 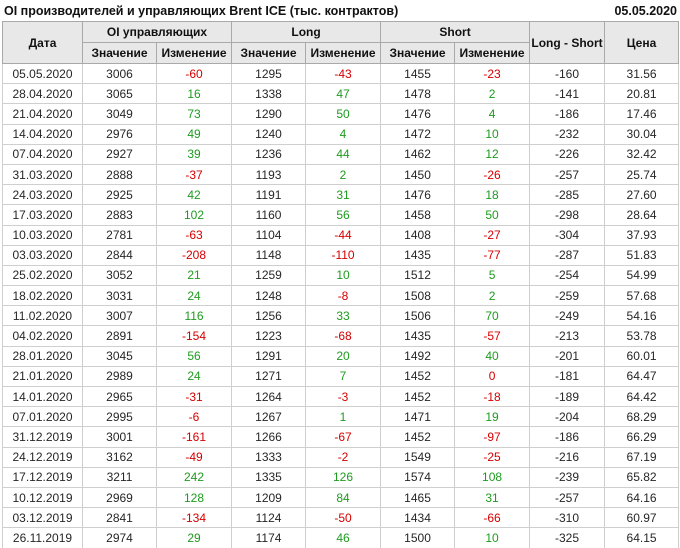 What do you see at coordinates (343, 537) in the screenshot?
I see `long_change-cell: 46` at bounding box center [343, 537].